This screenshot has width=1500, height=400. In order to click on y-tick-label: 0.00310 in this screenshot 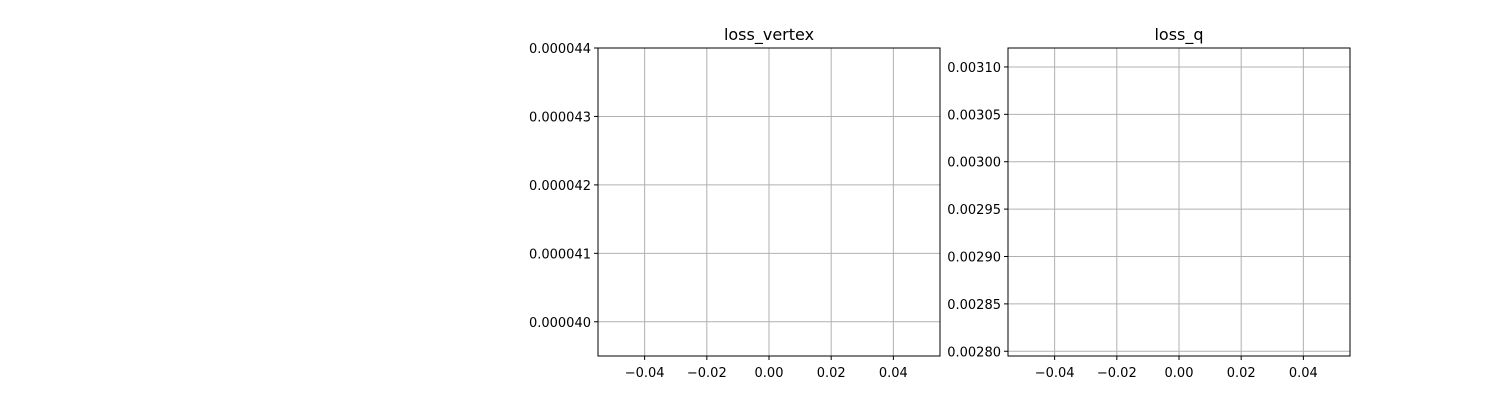, I will do `click(974, 68)`.